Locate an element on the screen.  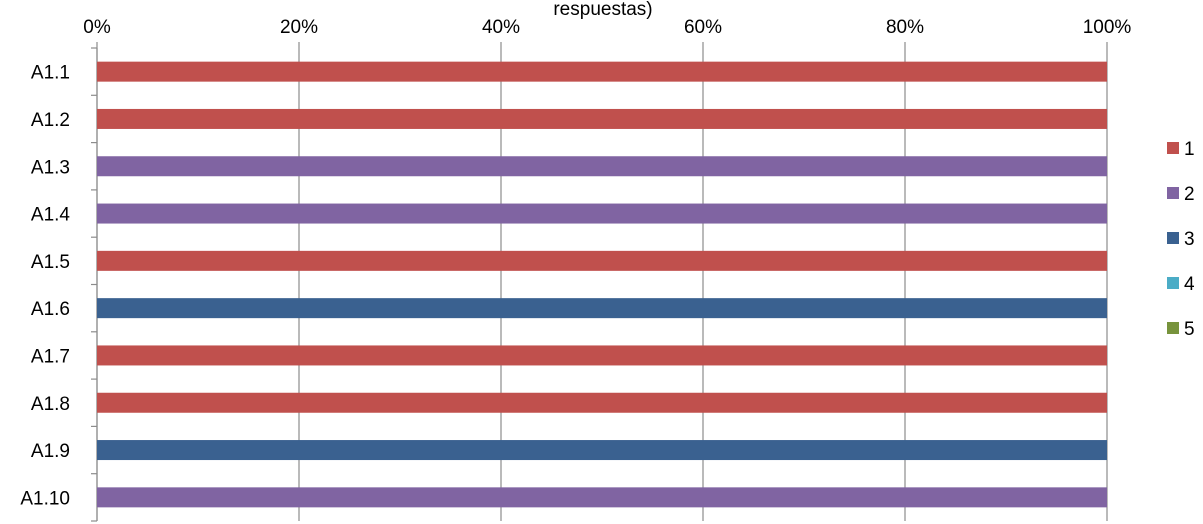
legend-label: 1 is located at coordinates (1189, 149).